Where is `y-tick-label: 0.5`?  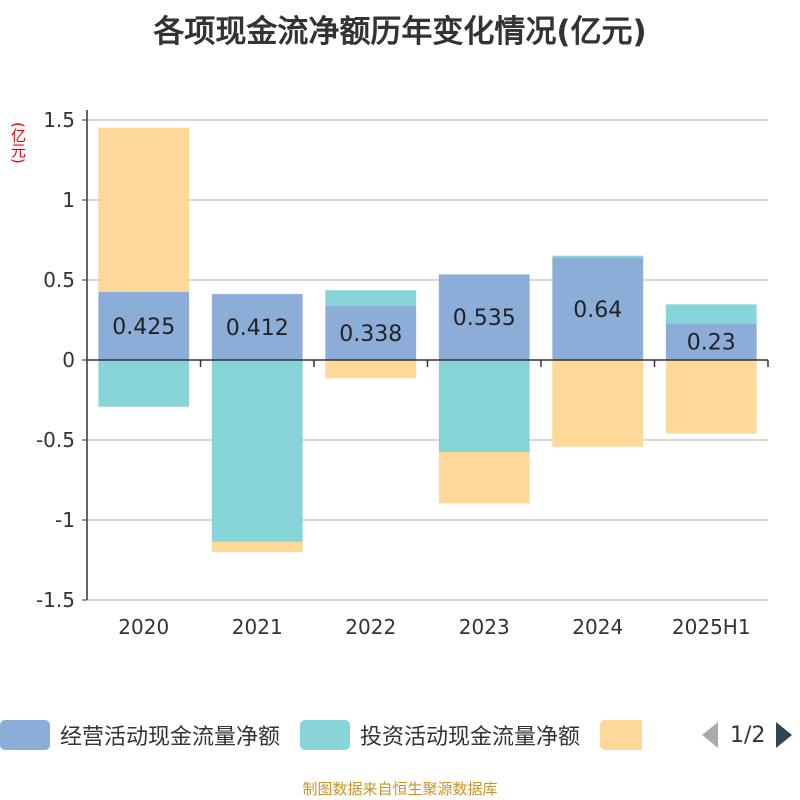 y-tick-label: 0.5 is located at coordinates (59, 280).